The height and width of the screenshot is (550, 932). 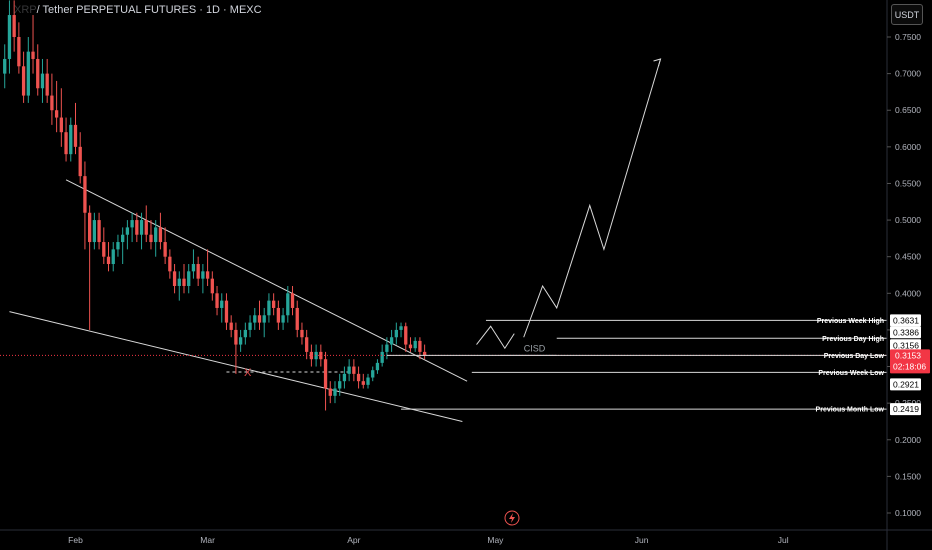 I want to click on x-tick-label: May, so click(x=495, y=540).